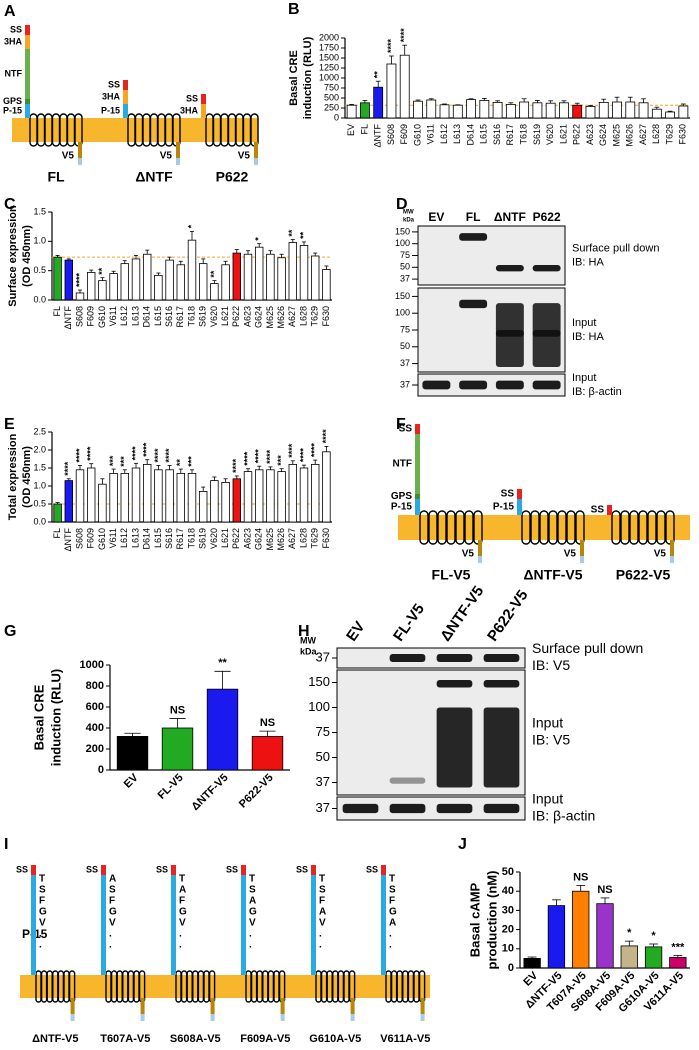  Describe the element at coordinates (111, 96) in the screenshot. I see `segment-label: 3HA` at that location.